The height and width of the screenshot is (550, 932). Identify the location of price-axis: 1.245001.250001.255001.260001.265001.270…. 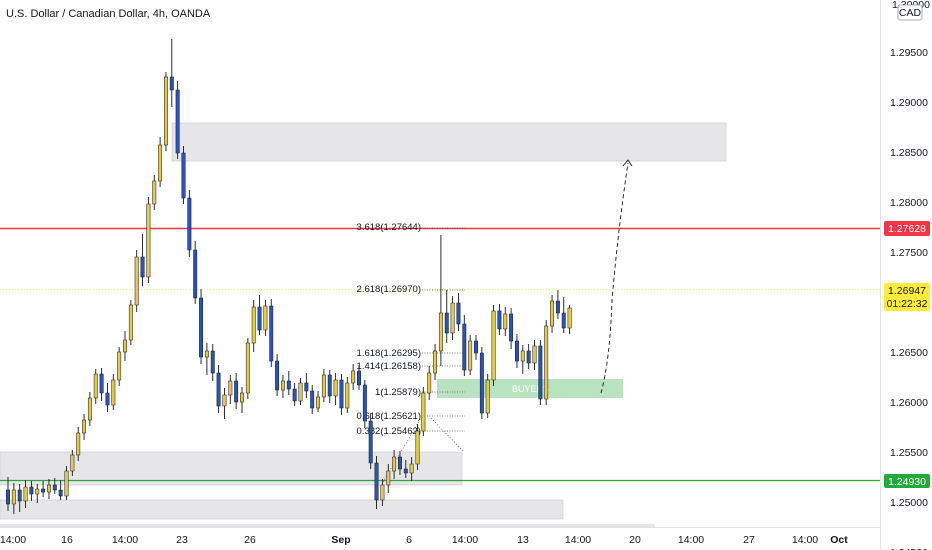
(909, 298).